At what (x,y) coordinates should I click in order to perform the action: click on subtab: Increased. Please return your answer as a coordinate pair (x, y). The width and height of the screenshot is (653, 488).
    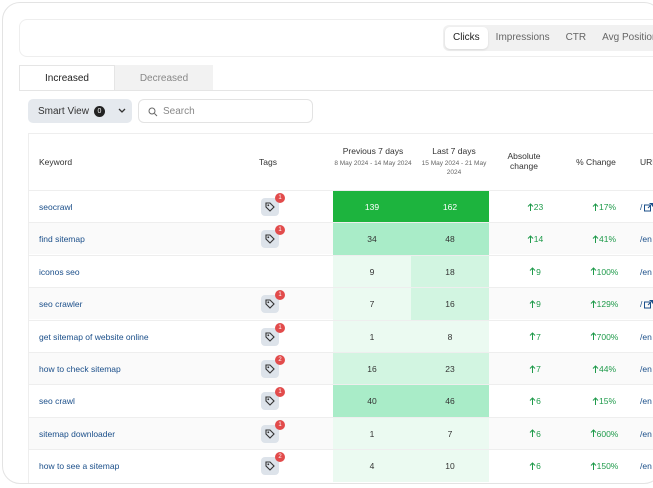
    Looking at the image, I should click on (67, 78).